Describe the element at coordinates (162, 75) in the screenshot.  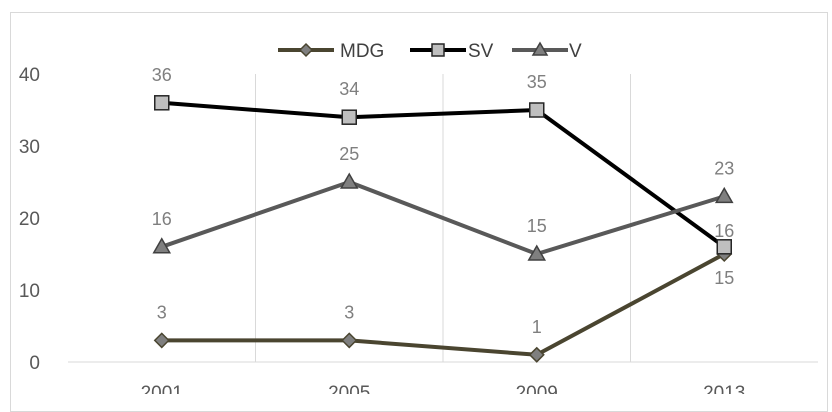
I see `data-label: 36` at that location.